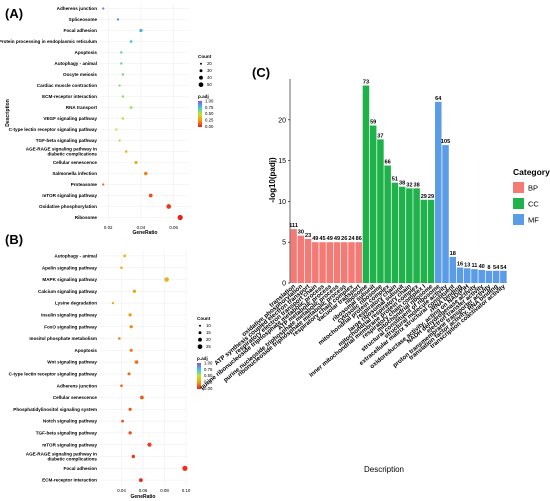 The width and height of the screenshot is (550, 501). Describe the element at coordinates (380, 136) in the screenshot. I see `bar-value-label: 37` at that location.